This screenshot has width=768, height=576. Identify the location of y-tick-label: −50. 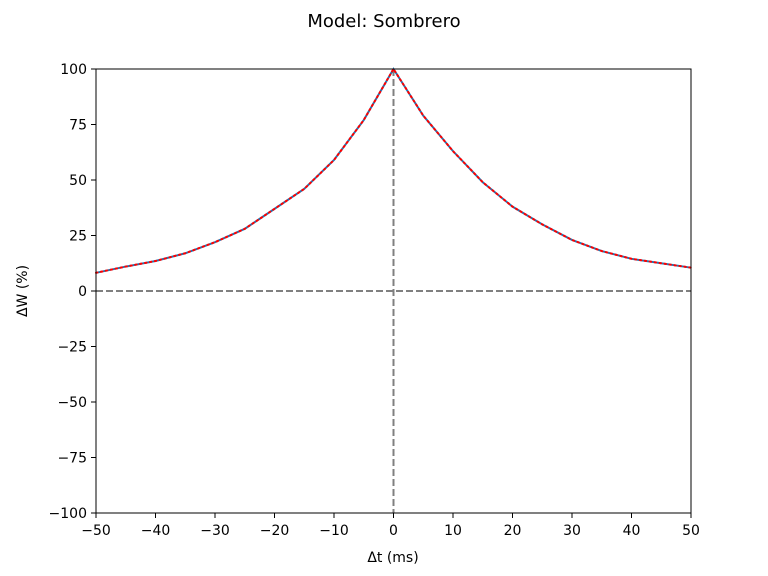
(72, 403).